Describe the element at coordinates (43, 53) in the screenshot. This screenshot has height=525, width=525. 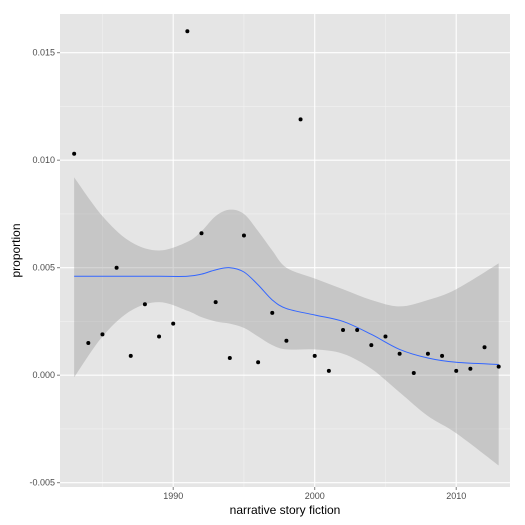
I see `y-tick-label: 0.015` at that location.